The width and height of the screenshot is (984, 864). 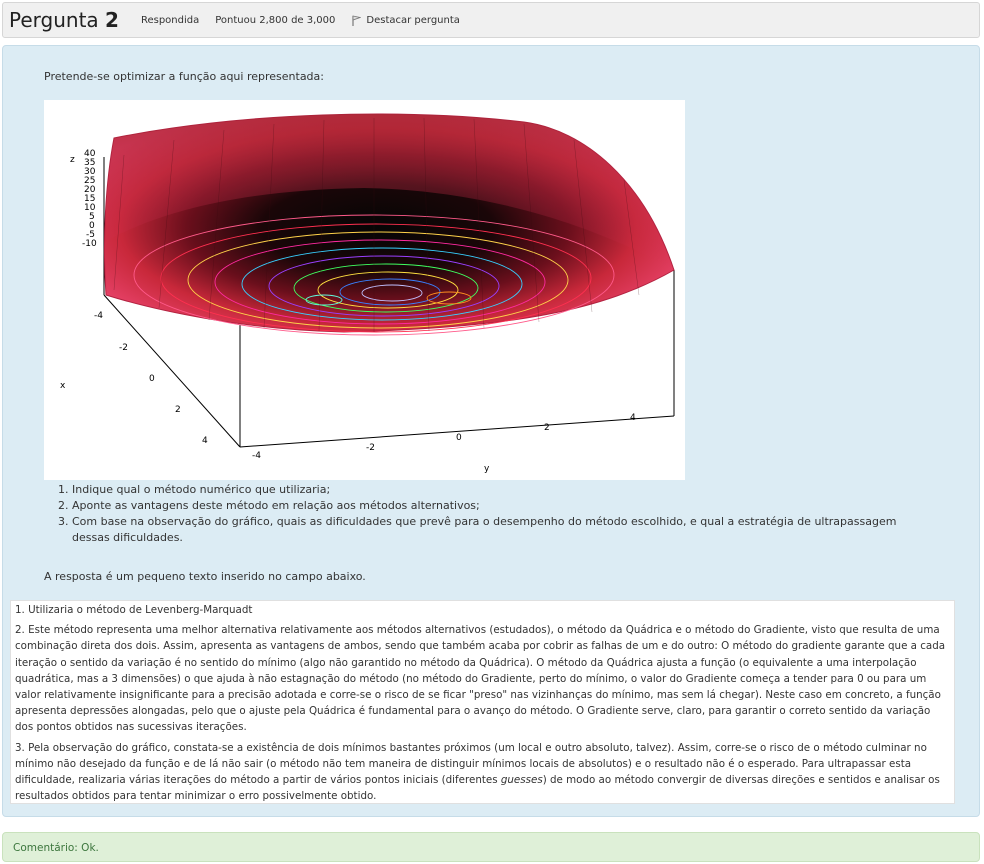 What do you see at coordinates (178, 410) in the screenshot?
I see `x-tick: 2` at bounding box center [178, 410].